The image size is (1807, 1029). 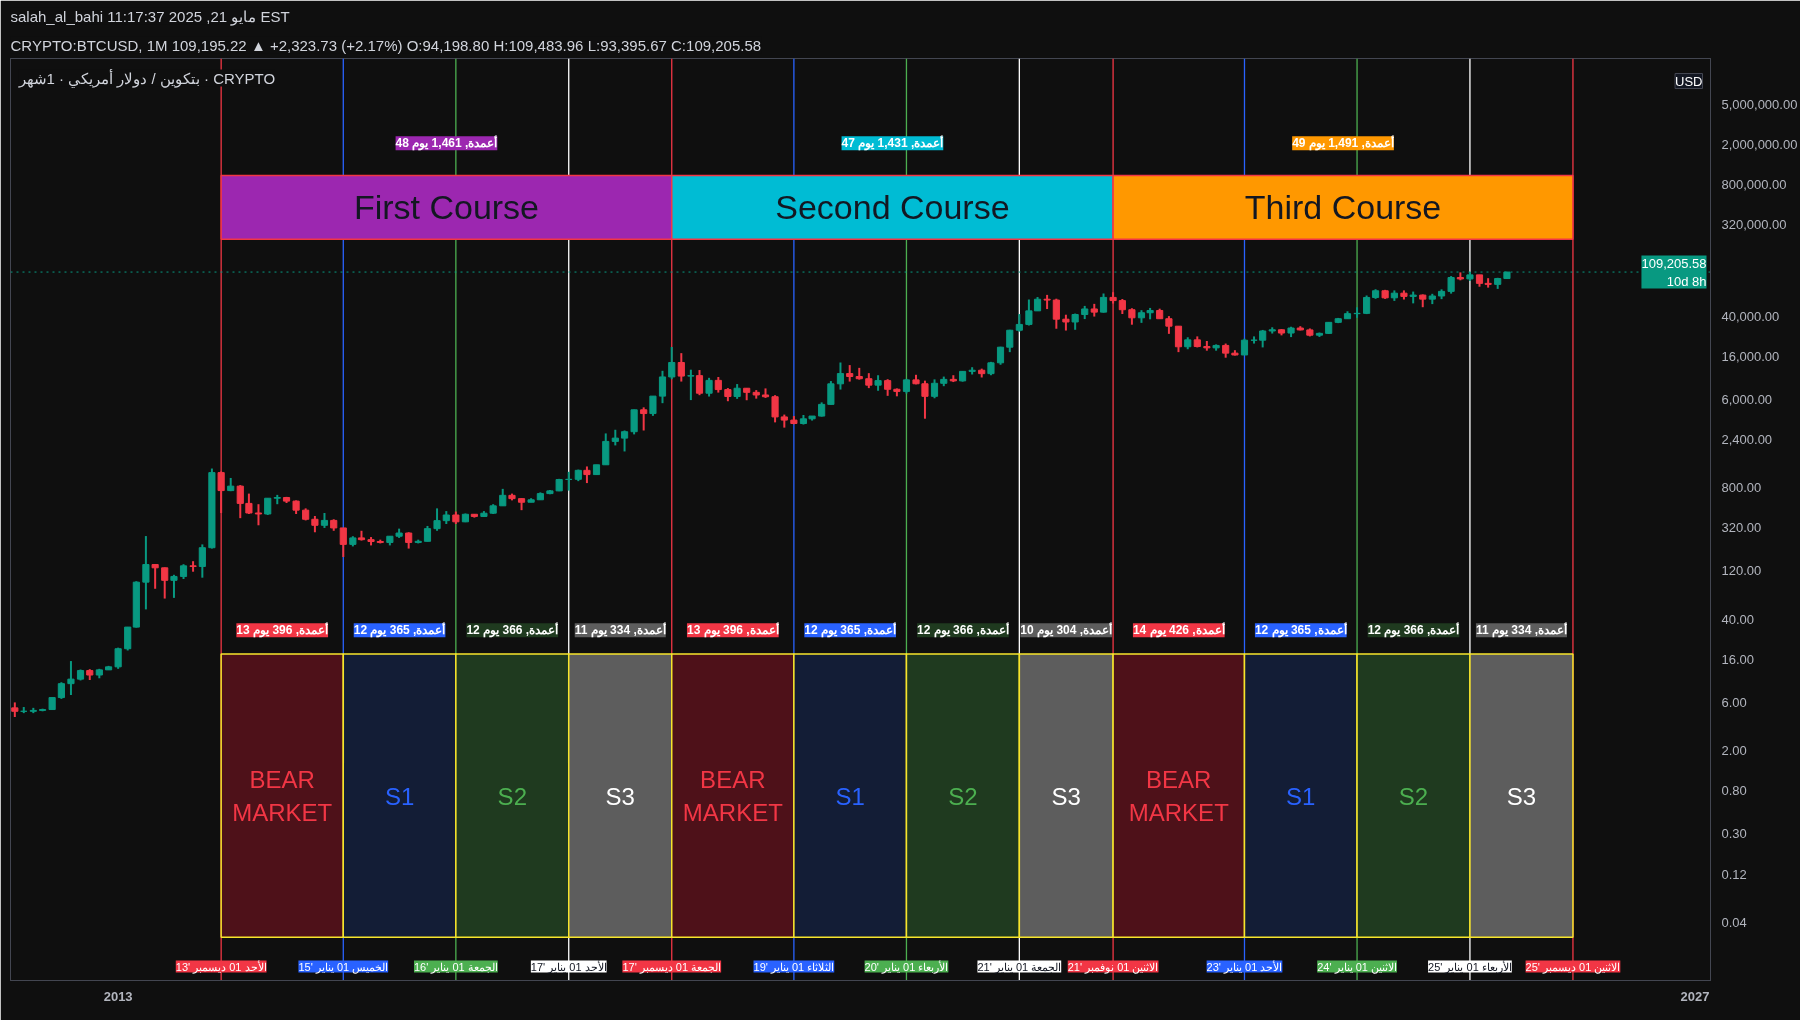 I want to click on annotation: 48 أعمدة, 1,461 يوم, so click(x=446, y=143).